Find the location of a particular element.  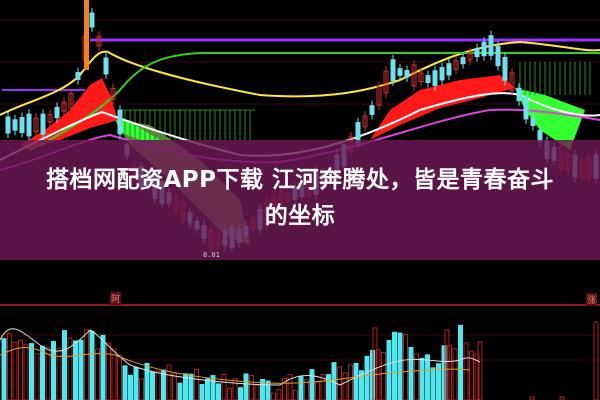

volume-ma-white is located at coordinates (240, 357).